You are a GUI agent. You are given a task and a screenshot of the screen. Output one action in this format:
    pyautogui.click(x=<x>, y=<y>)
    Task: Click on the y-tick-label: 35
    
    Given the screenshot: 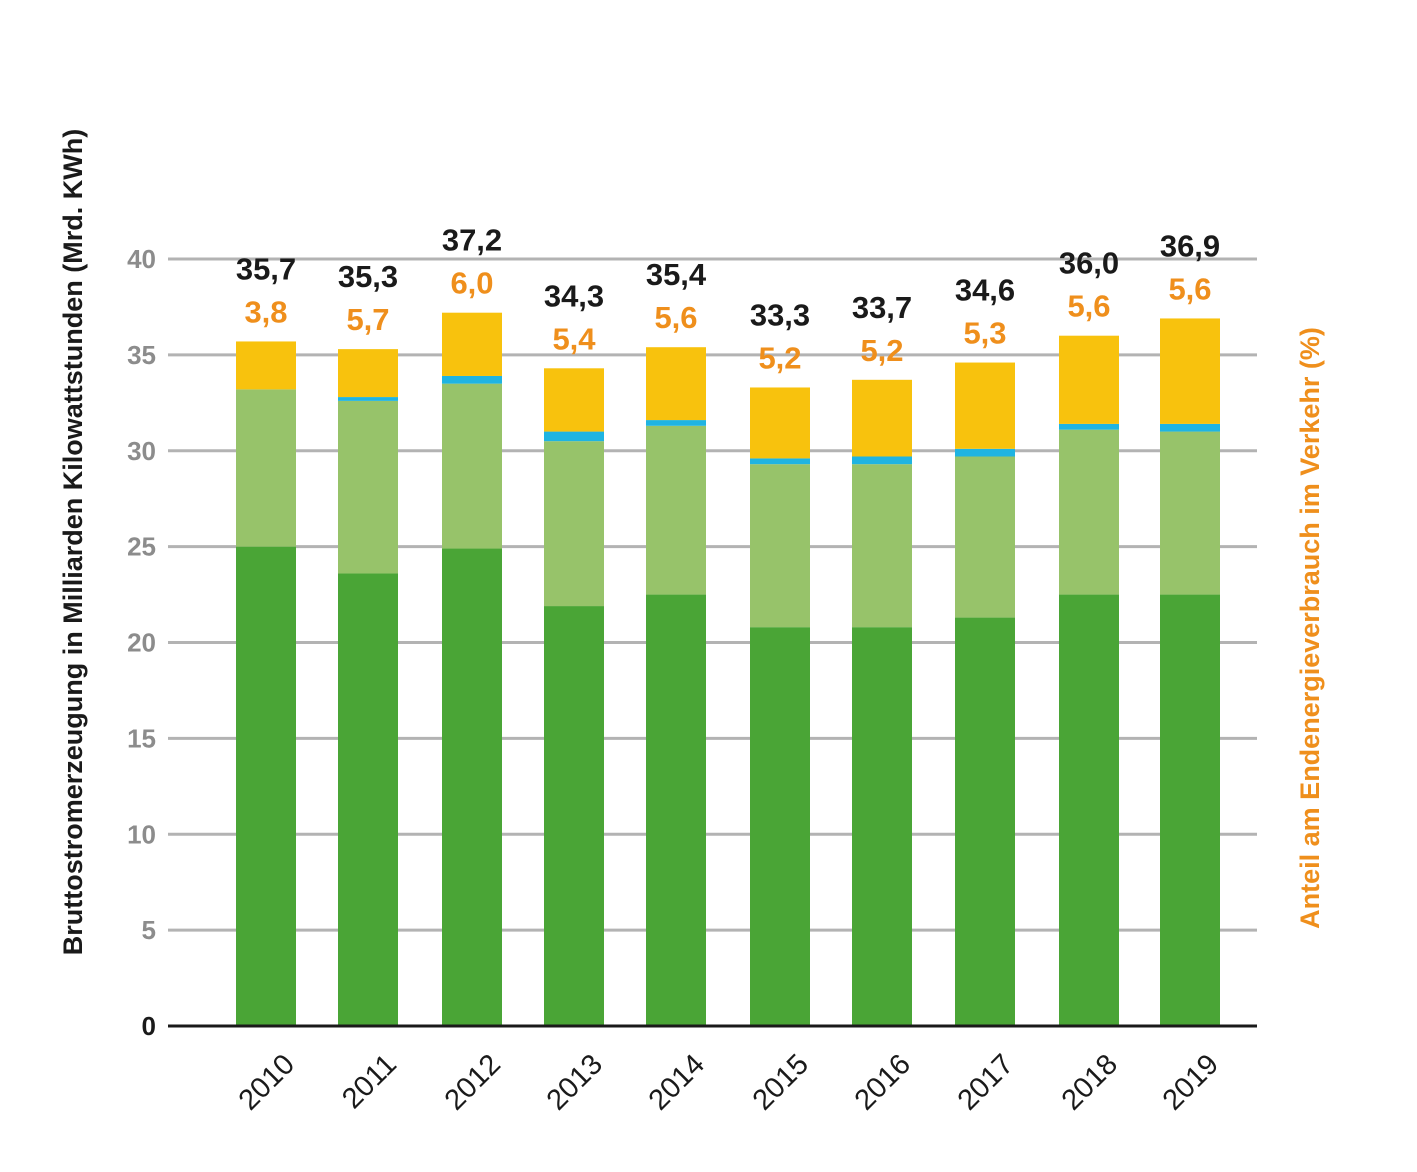 What is the action you would take?
    pyautogui.click(x=141, y=355)
    